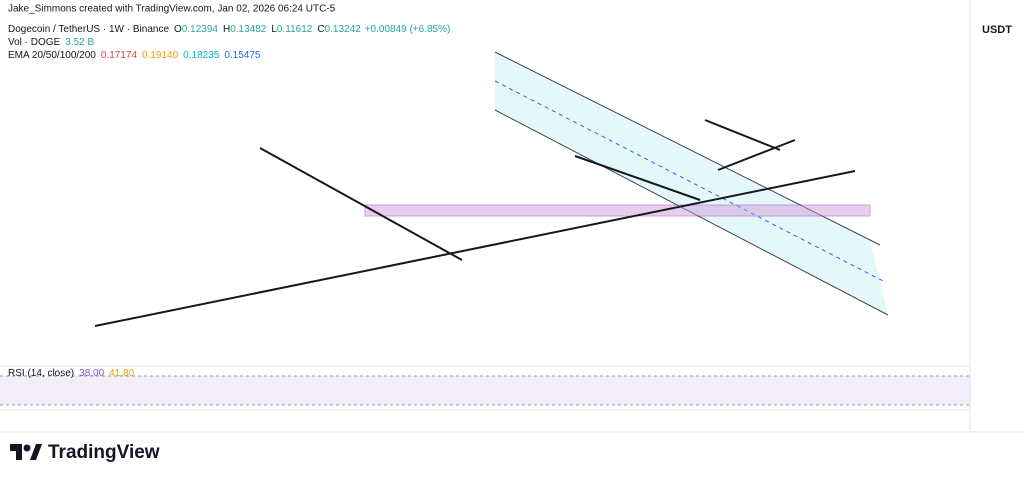 The height and width of the screenshot is (478, 1024). I want to click on ohlc-label: C, so click(320, 29).